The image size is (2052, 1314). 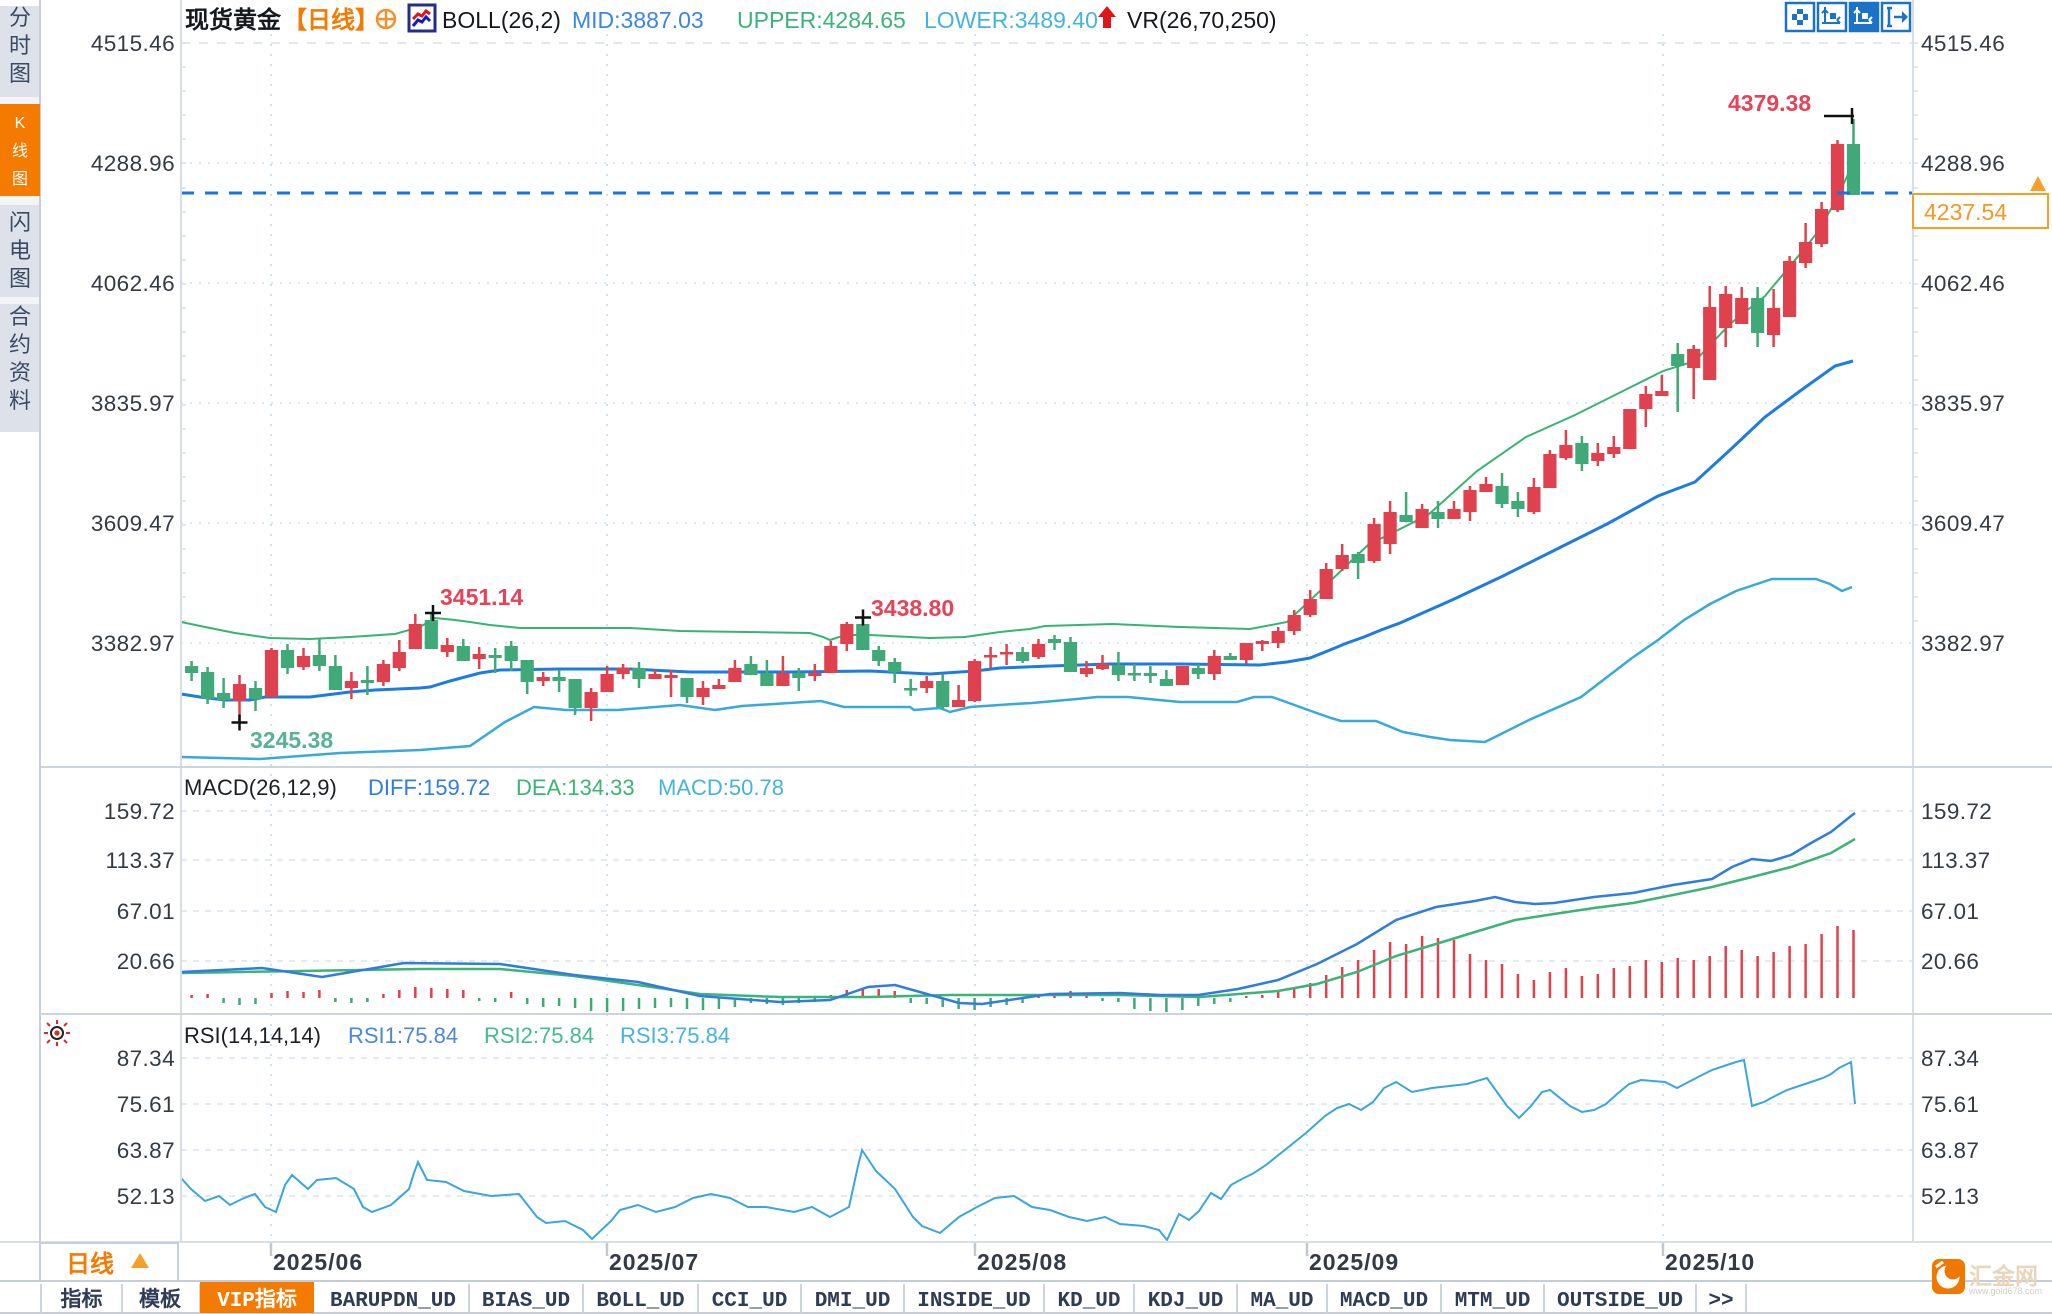 What do you see at coordinates (2003, 1276) in the screenshot?
I see `svg-text: 汇金网` at bounding box center [2003, 1276].